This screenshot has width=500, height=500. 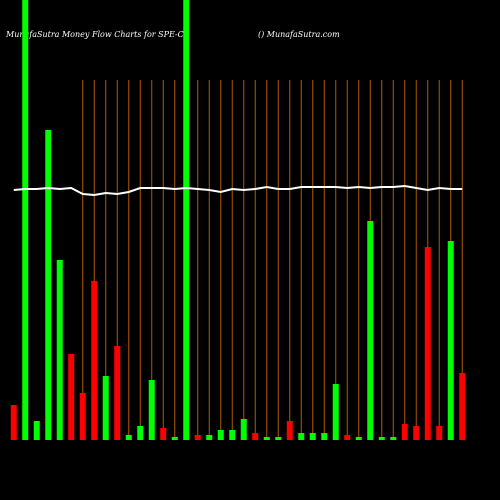 I want to click on chart-title: MunafaSutra Money Flow Charts for SPE-C, so click(x=94, y=34).